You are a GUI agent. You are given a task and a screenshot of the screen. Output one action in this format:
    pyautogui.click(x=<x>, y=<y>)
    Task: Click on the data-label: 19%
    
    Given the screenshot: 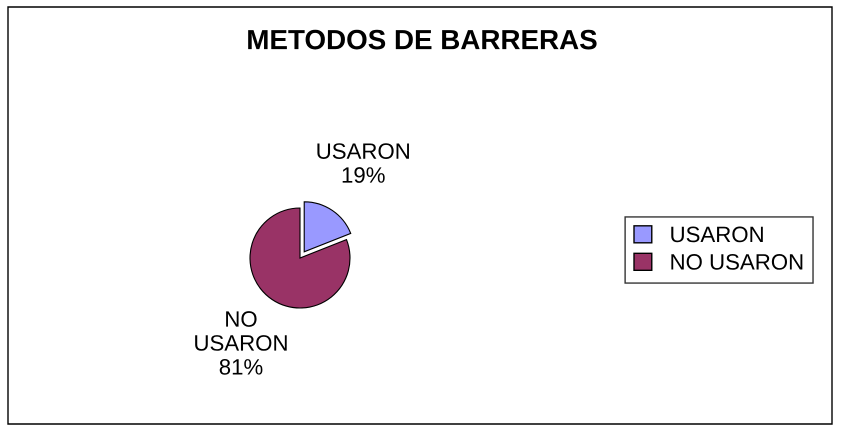 What is the action you would take?
    pyautogui.click(x=363, y=175)
    